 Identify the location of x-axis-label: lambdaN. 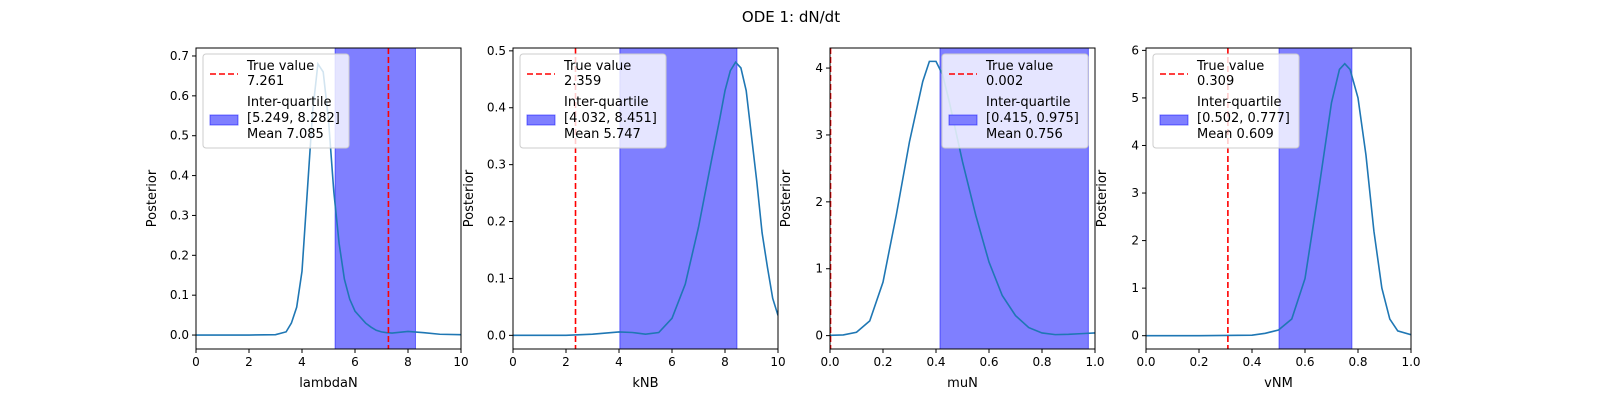
(328, 383).